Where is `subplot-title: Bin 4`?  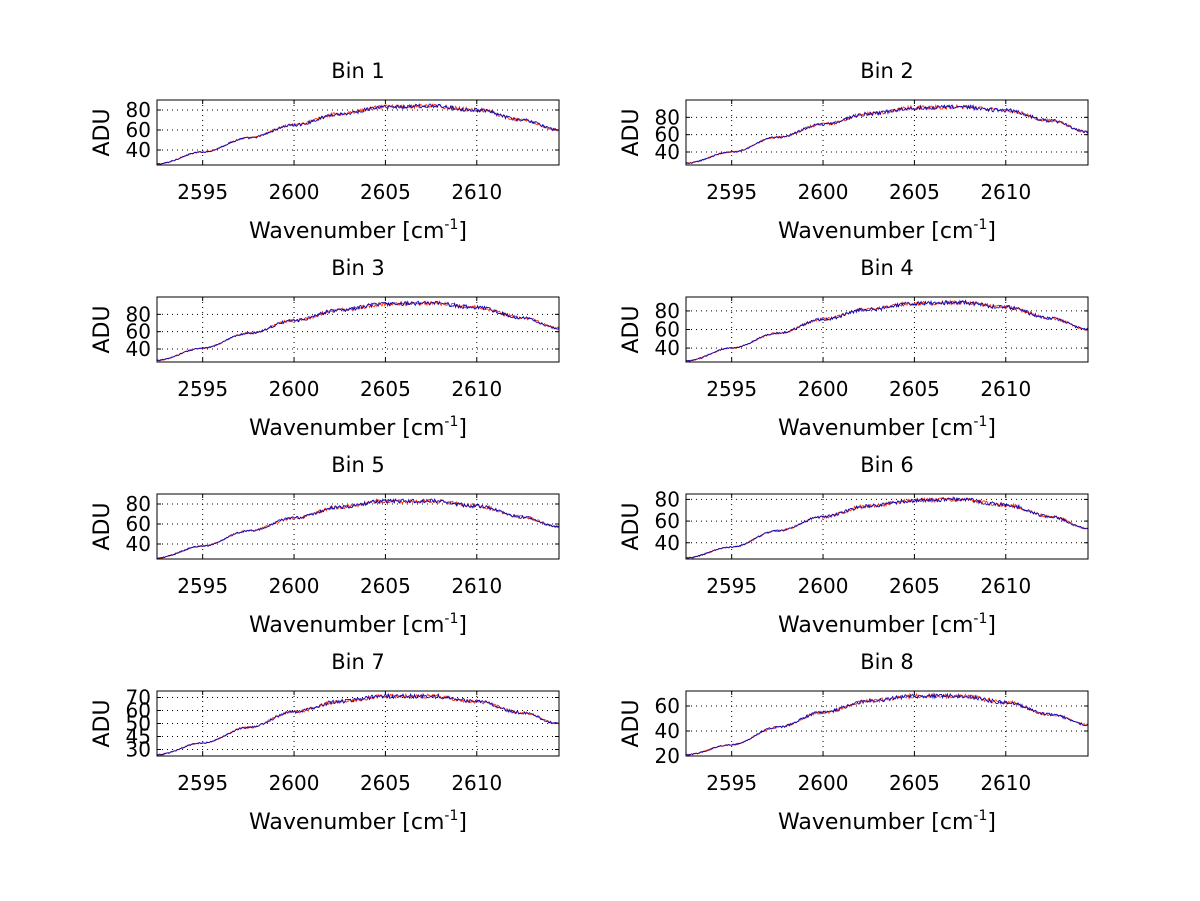 subplot-title: Bin 4 is located at coordinates (887, 268).